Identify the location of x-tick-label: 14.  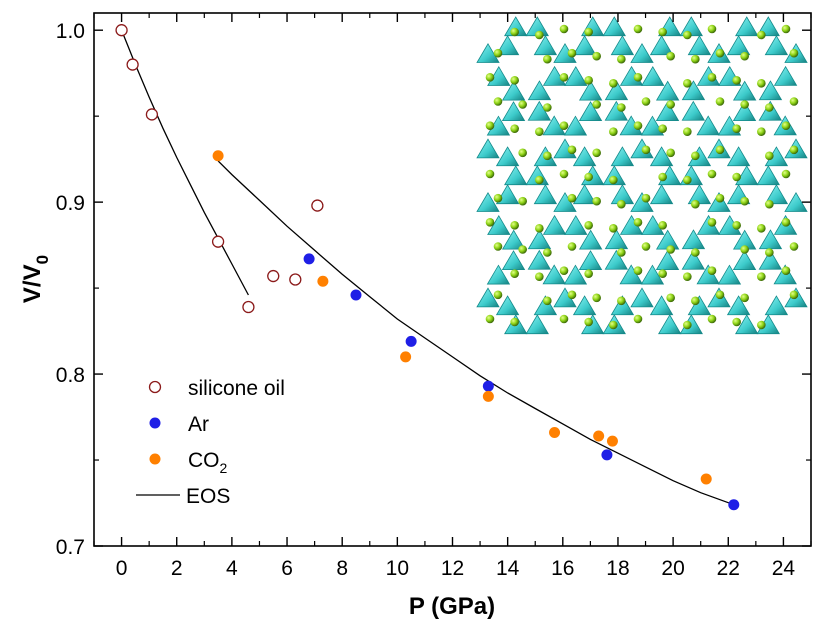
(508, 568).